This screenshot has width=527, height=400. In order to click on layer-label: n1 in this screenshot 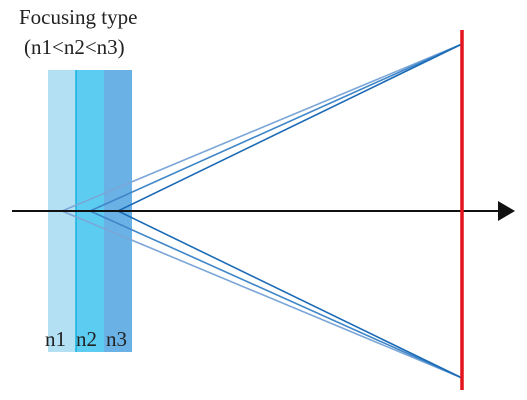, I will do `click(55, 339)`.